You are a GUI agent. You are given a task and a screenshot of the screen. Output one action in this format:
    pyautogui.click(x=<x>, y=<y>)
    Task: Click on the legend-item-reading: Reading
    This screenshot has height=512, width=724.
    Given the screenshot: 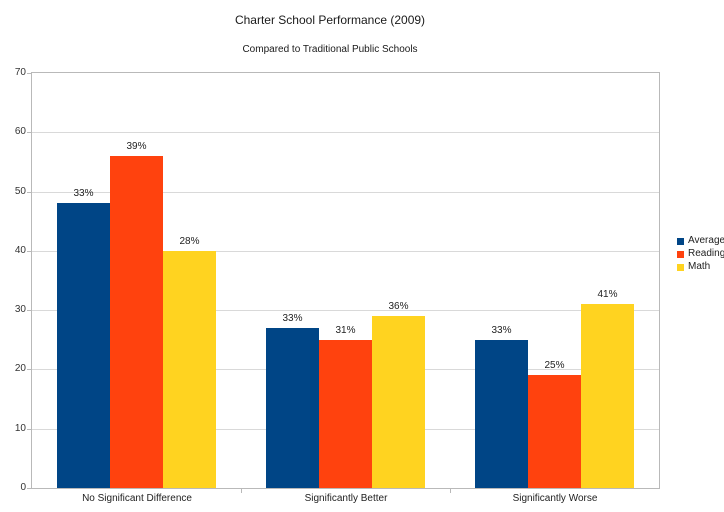 What is the action you would take?
    pyautogui.click(x=700, y=254)
    